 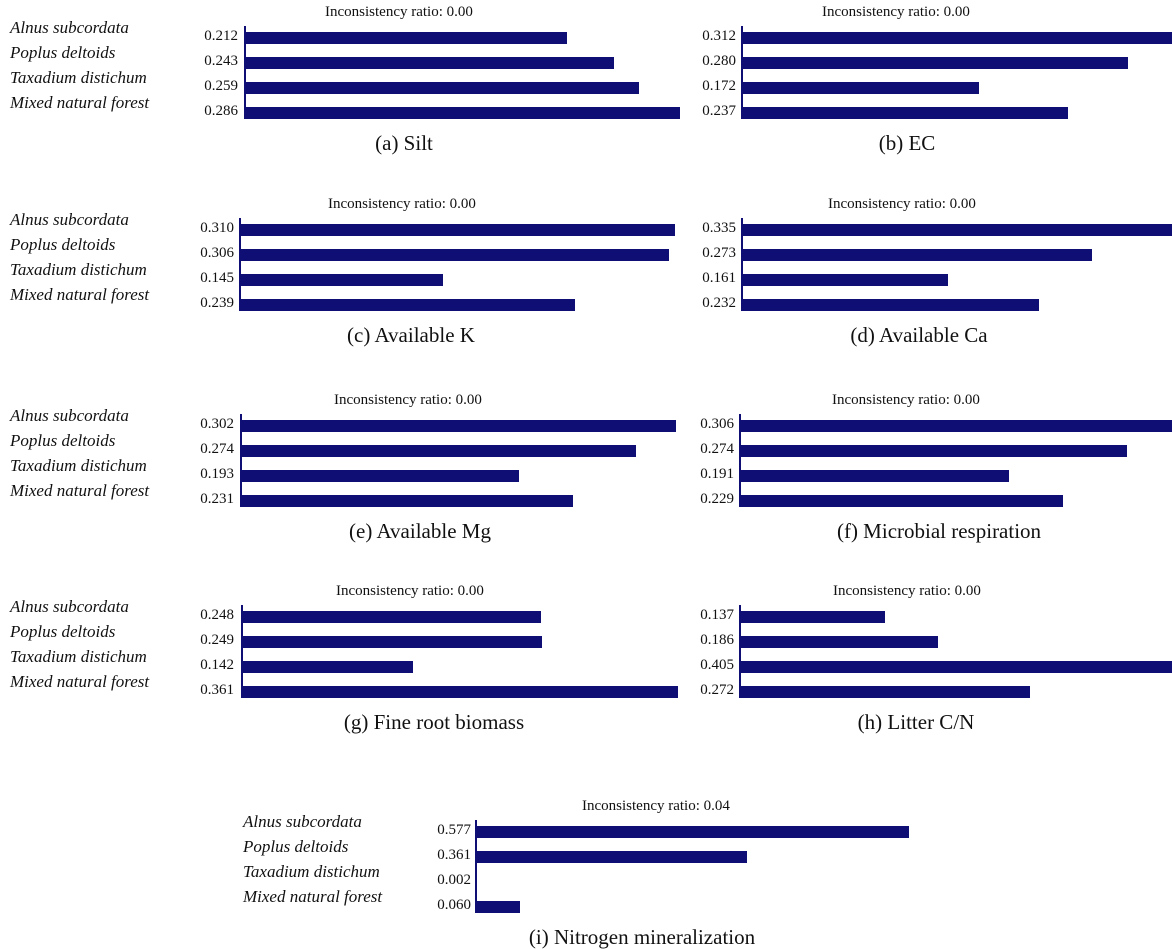 What do you see at coordinates (217, 665) in the screenshot?
I see `value-label: 0.142` at bounding box center [217, 665].